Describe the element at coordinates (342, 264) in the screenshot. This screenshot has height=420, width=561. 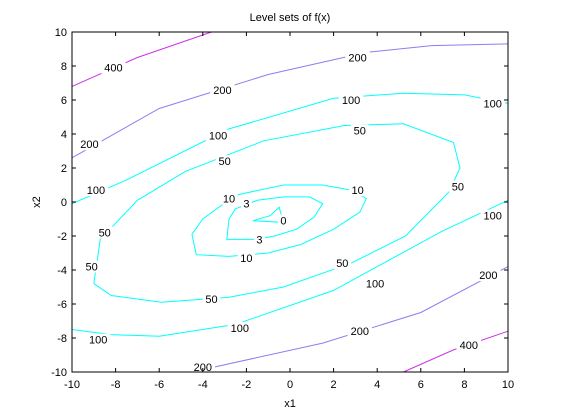
I see `contour-label-50-3: 50` at that location.